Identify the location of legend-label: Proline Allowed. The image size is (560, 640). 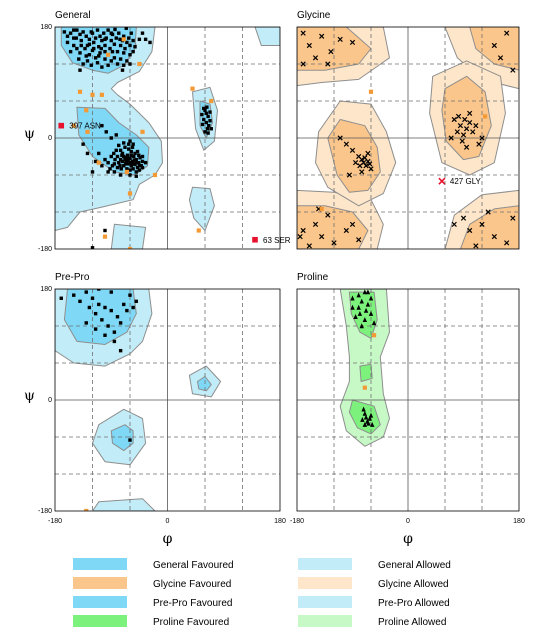
(412, 622).